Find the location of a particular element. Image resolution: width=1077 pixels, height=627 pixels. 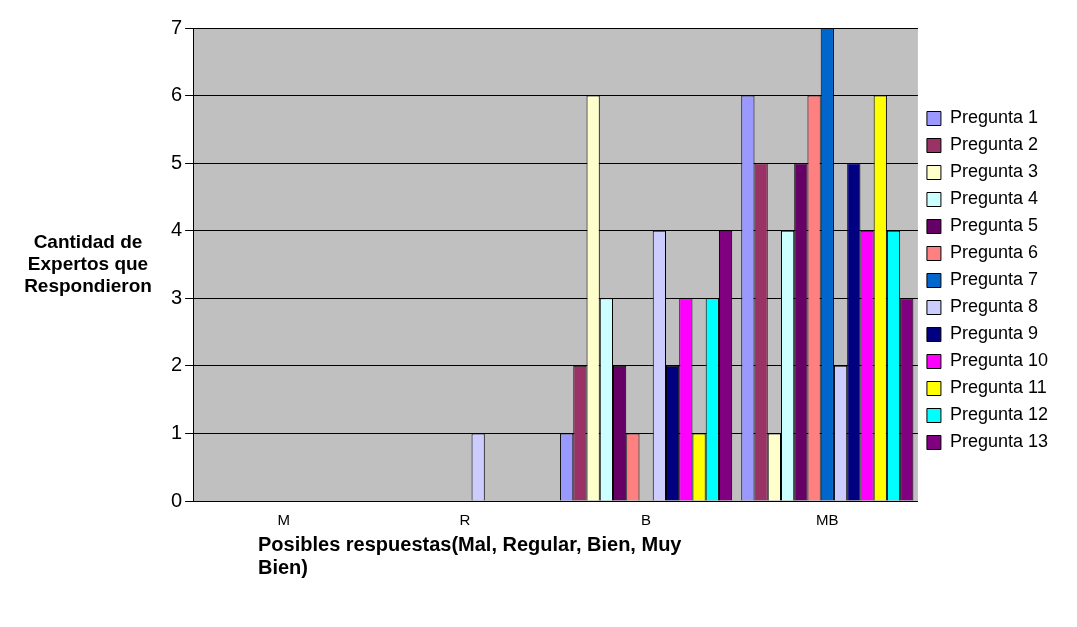

legend-label: Pregunta 3 is located at coordinates (993, 171).